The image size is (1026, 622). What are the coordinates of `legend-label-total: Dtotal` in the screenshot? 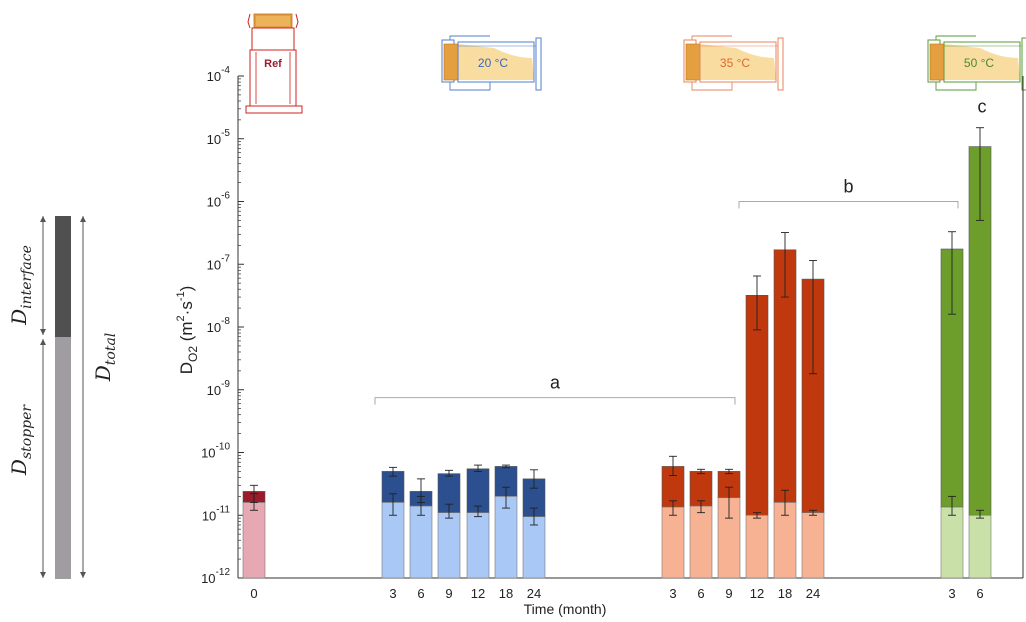 It's located at (105, 358).